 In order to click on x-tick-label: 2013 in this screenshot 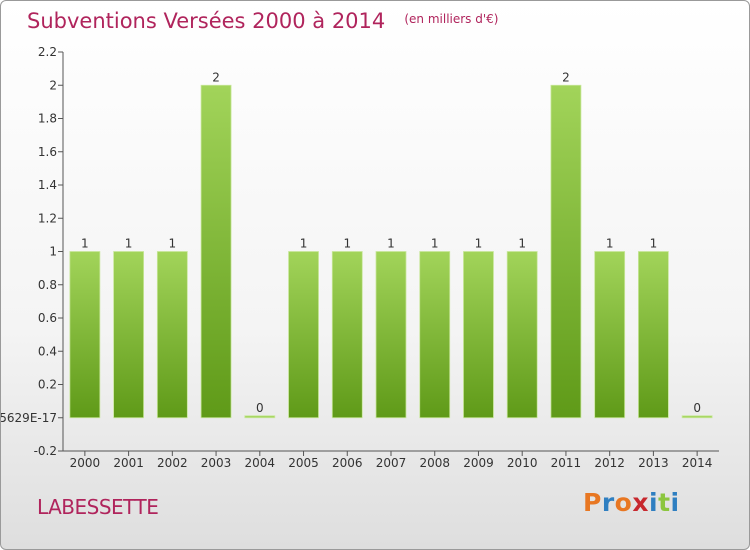, I will do `click(653, 463)`.